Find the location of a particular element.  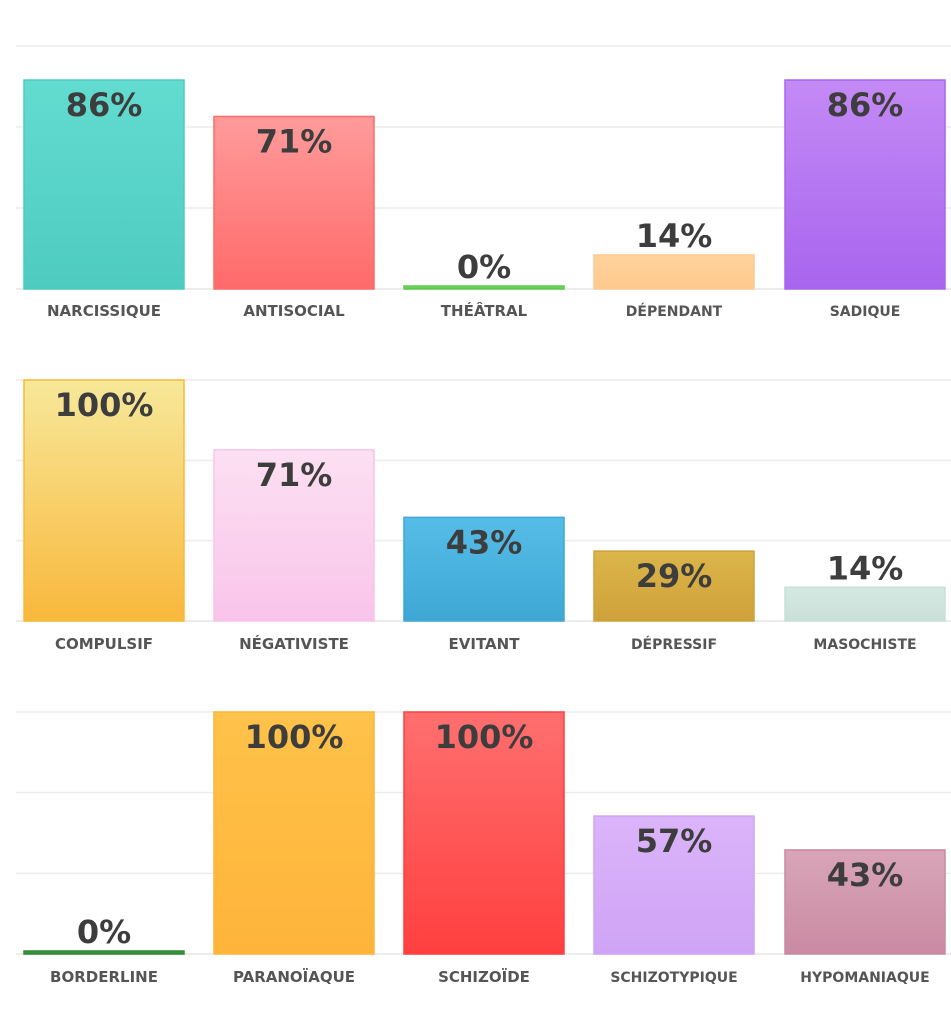

bar-compulsif is located at coordinates (104, 500).